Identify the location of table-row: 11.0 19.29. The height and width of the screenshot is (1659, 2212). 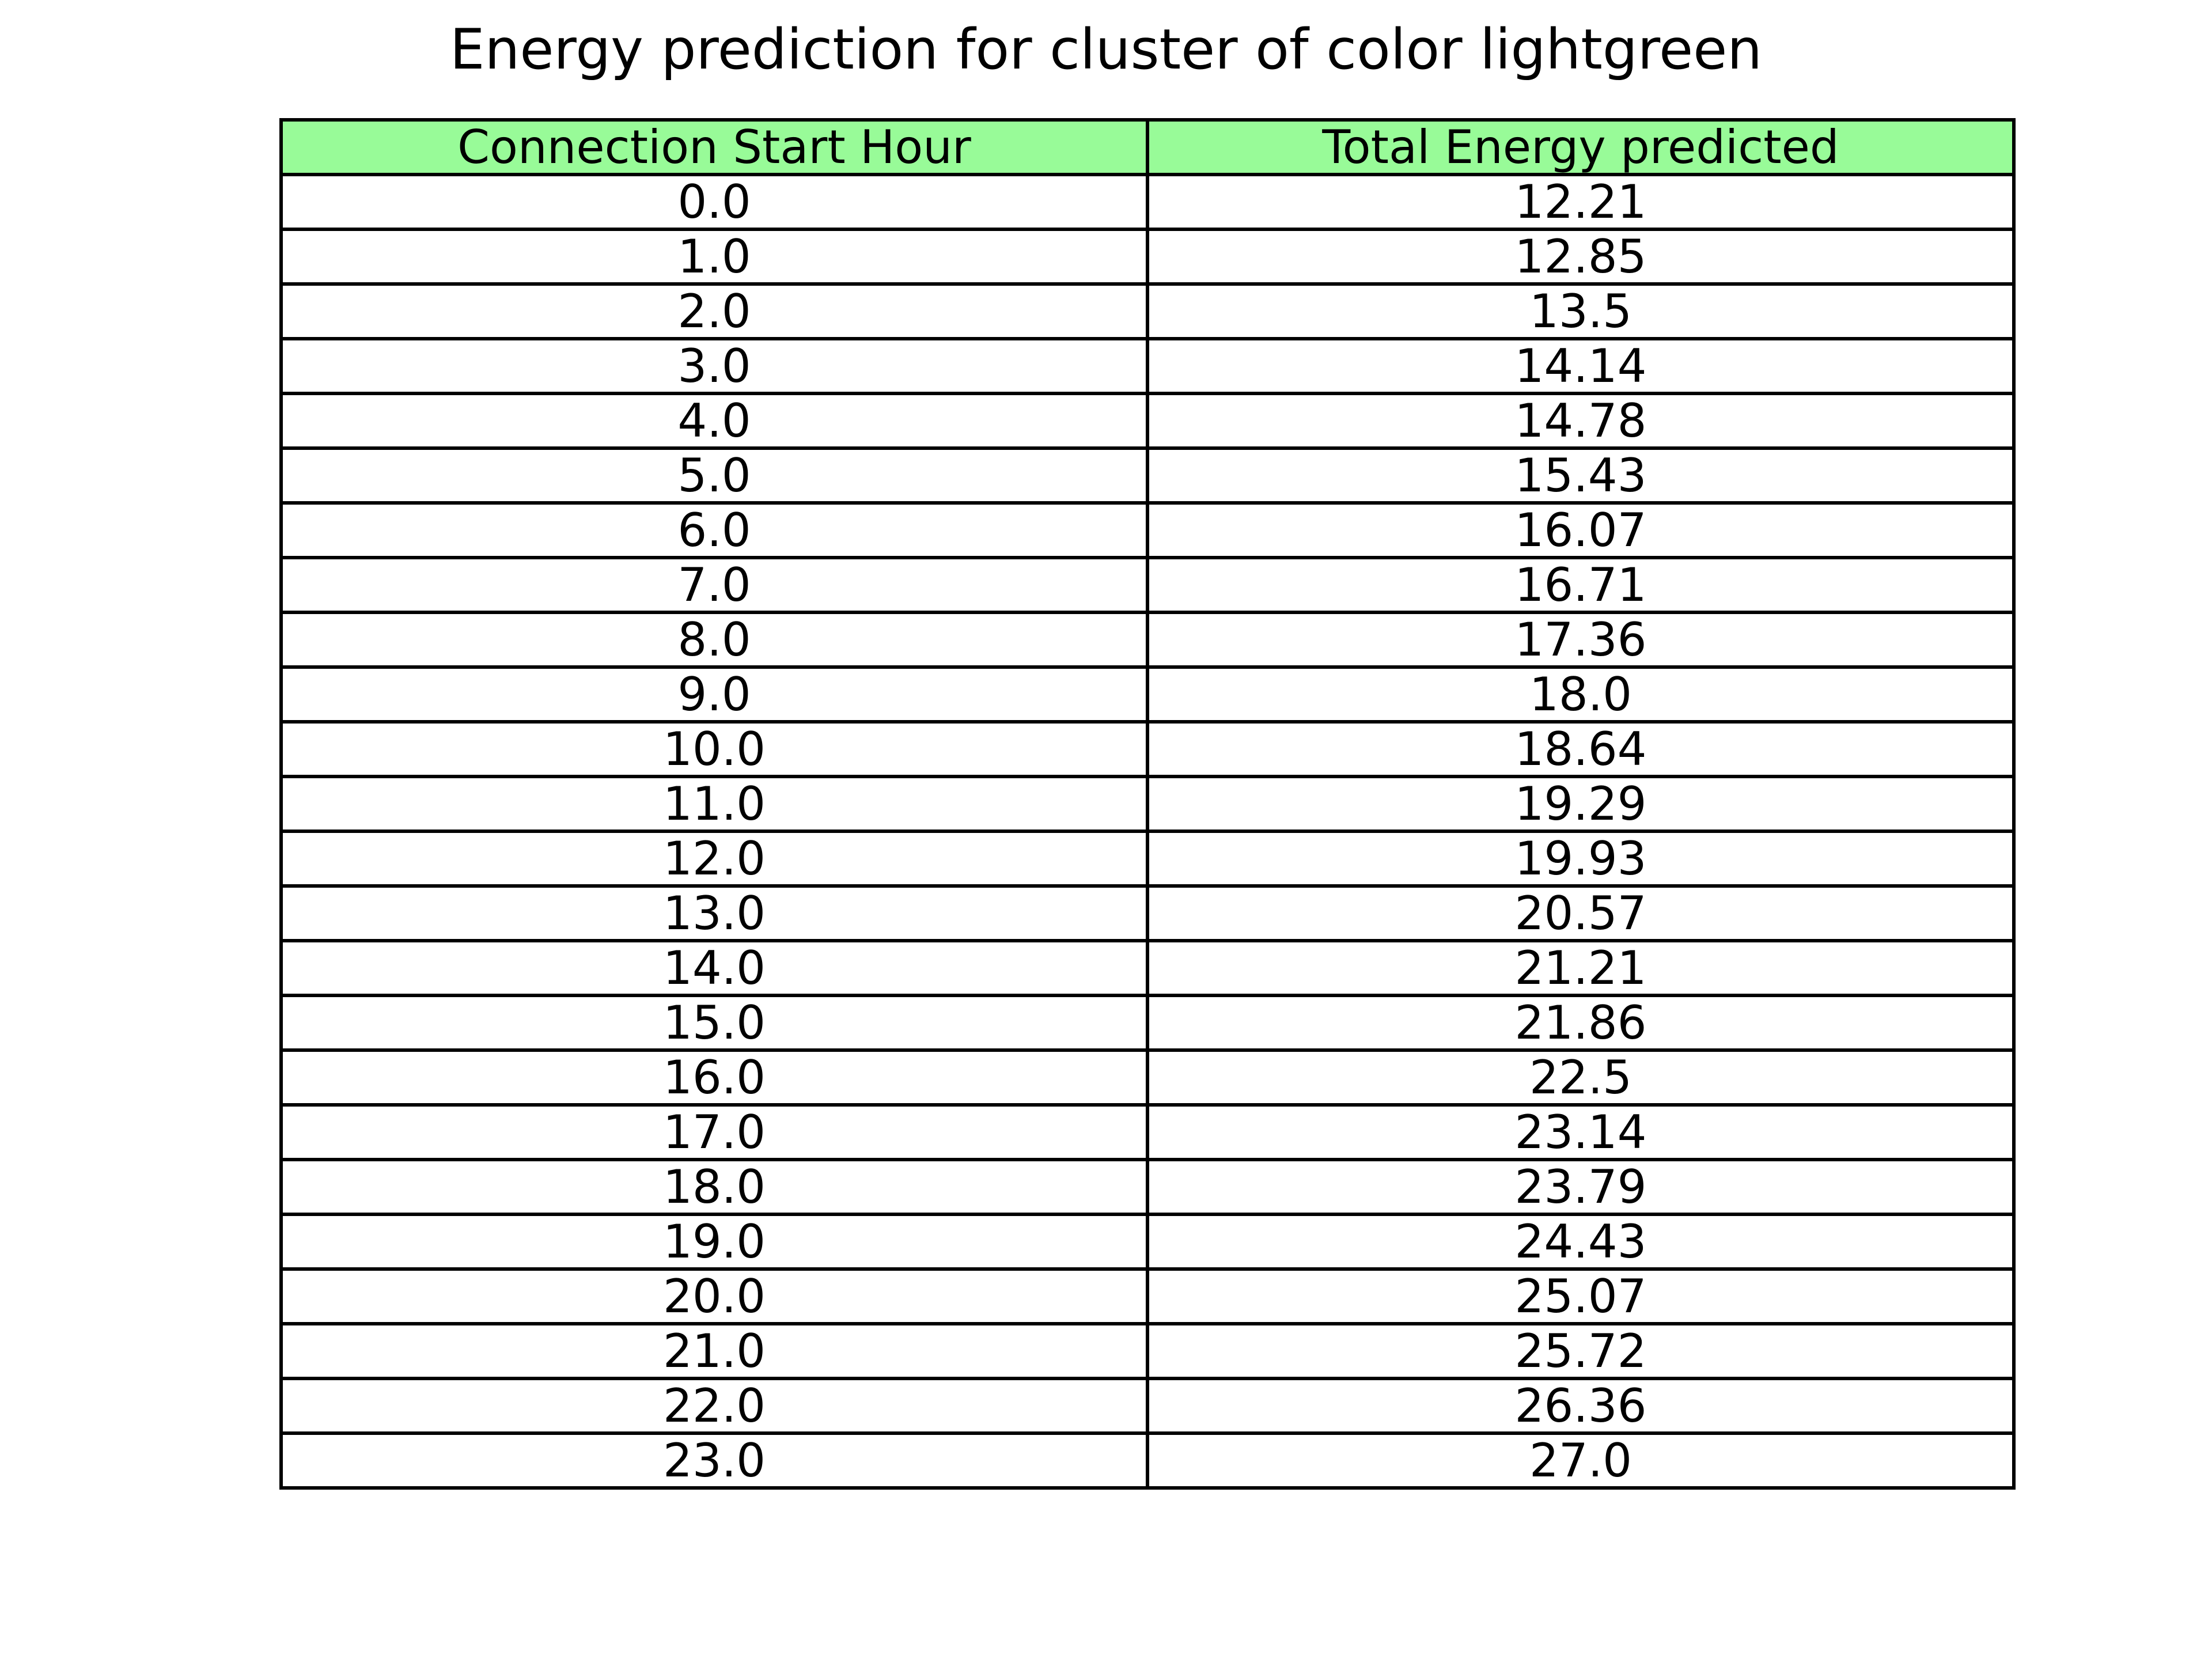
(1147, 804).